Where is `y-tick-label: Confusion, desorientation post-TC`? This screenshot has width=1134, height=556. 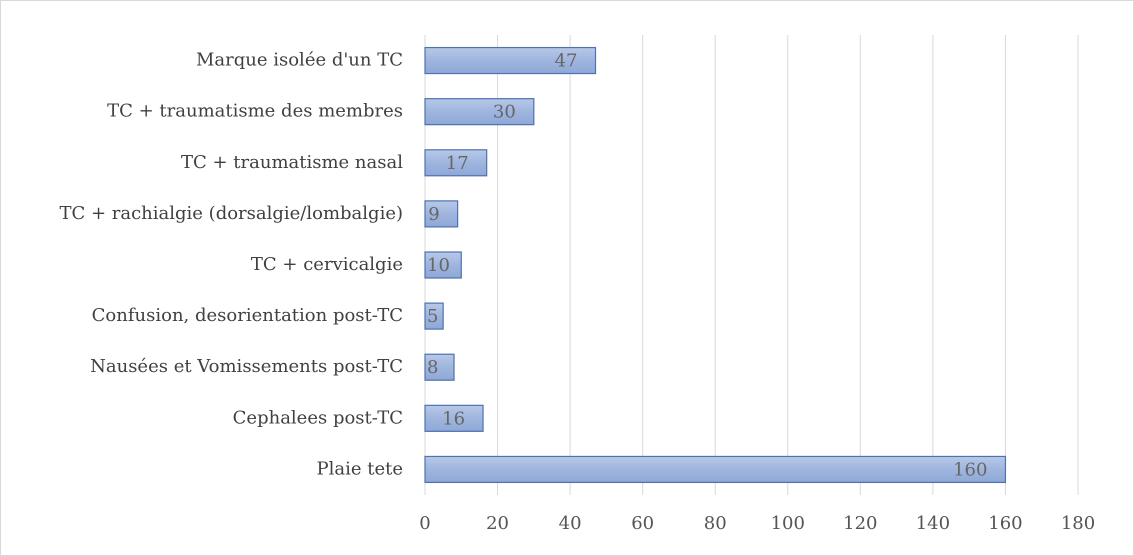 y-tick-label: Confusion, desorientation post-TC is located at coordinates (247, 315).